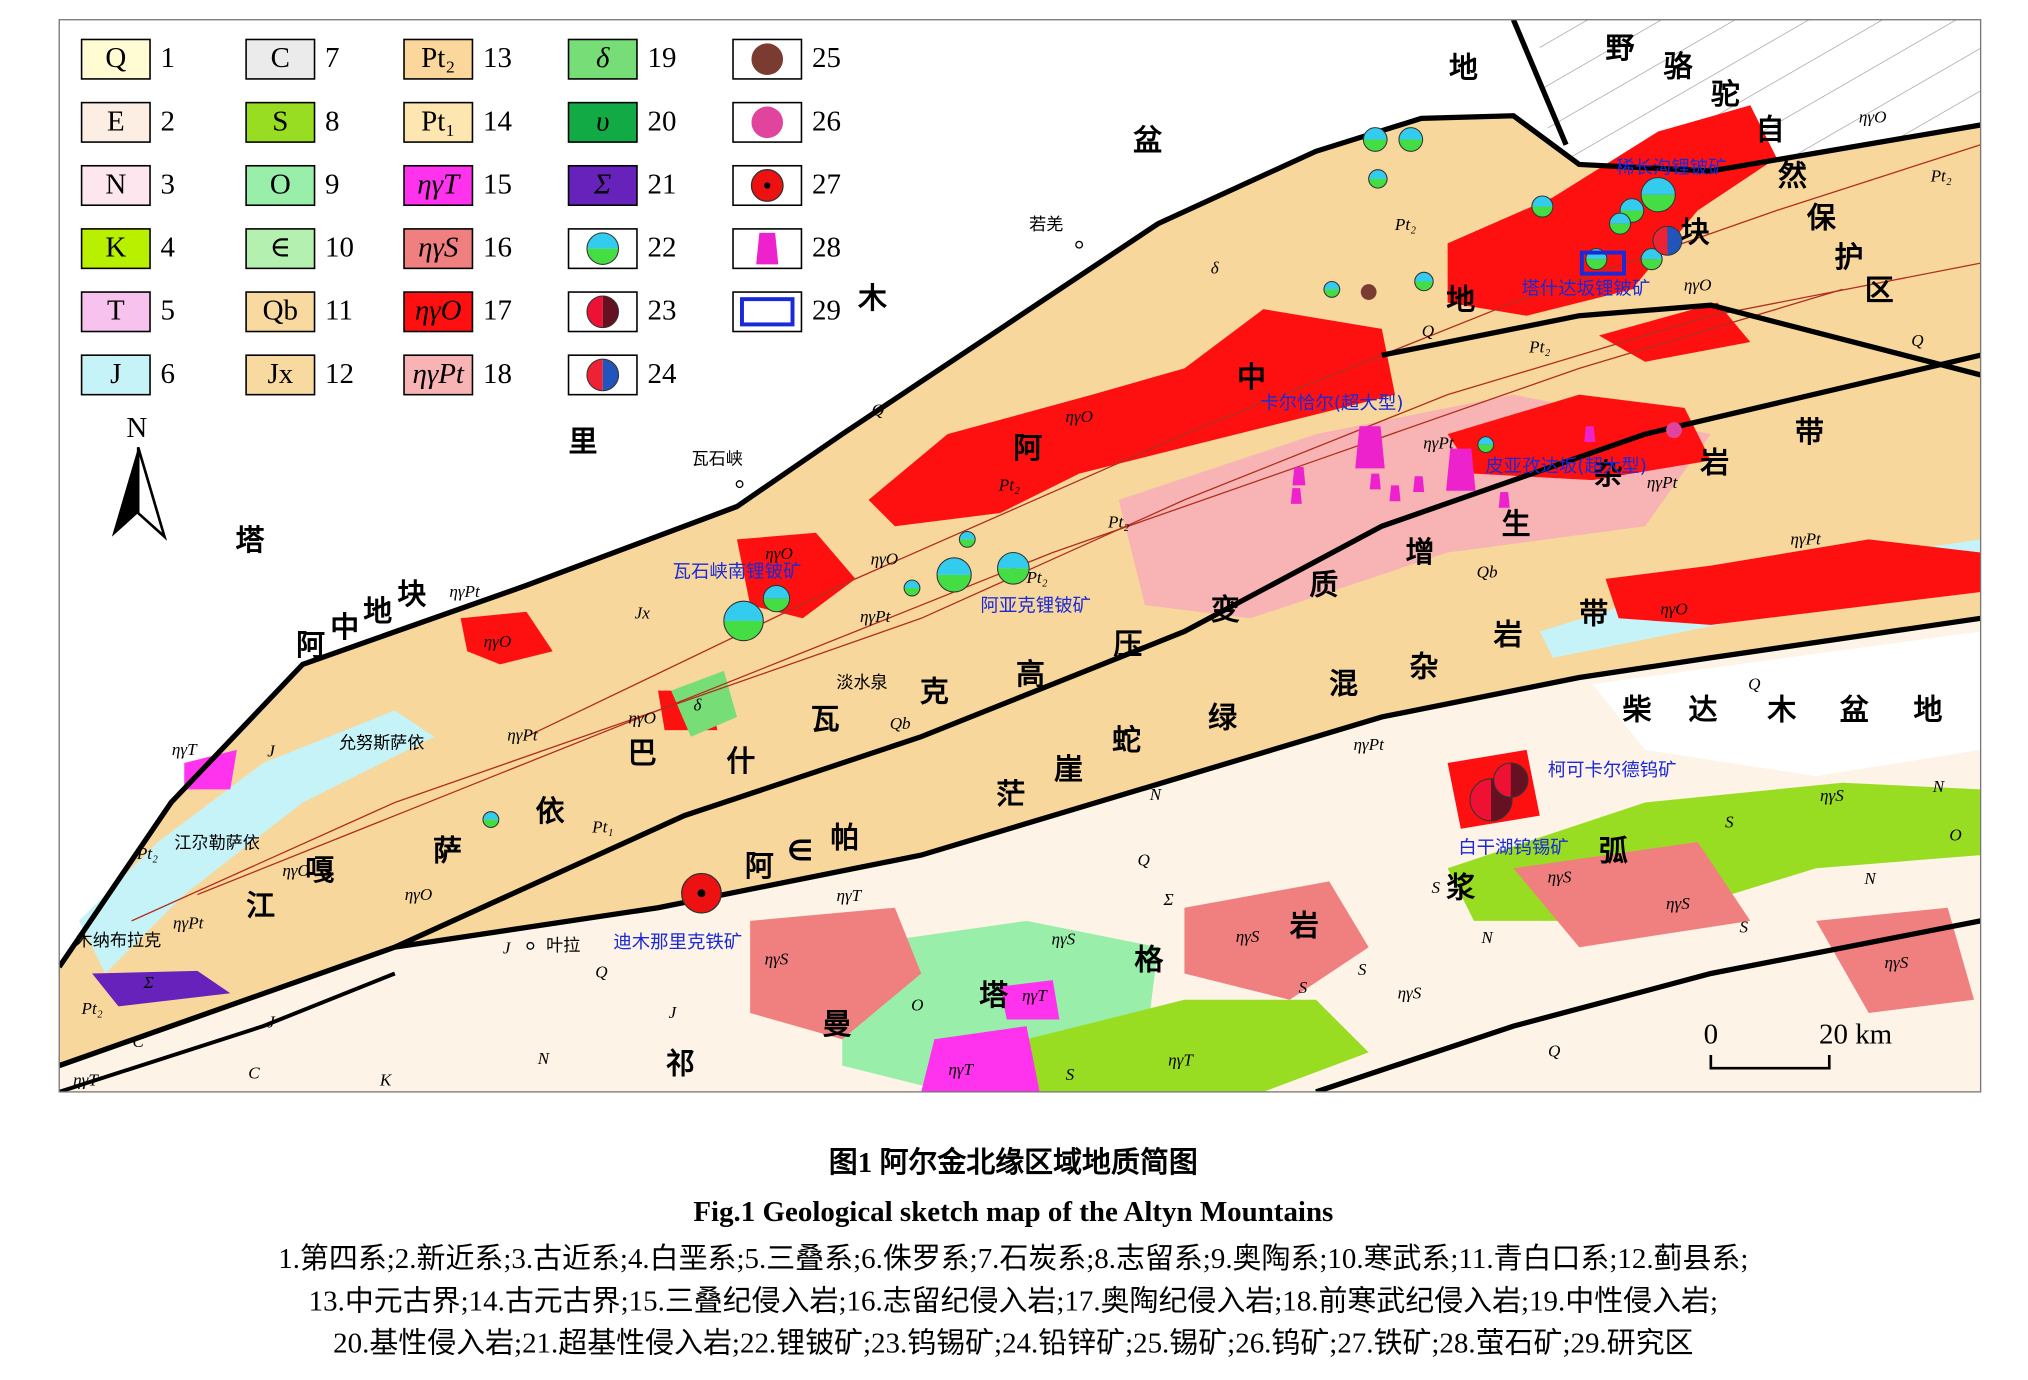 This screenshot has height=1380, width=2028. Describe the element at coordinates (1770, 130) in the screenshot. I see `unit-label: 自` at that location.